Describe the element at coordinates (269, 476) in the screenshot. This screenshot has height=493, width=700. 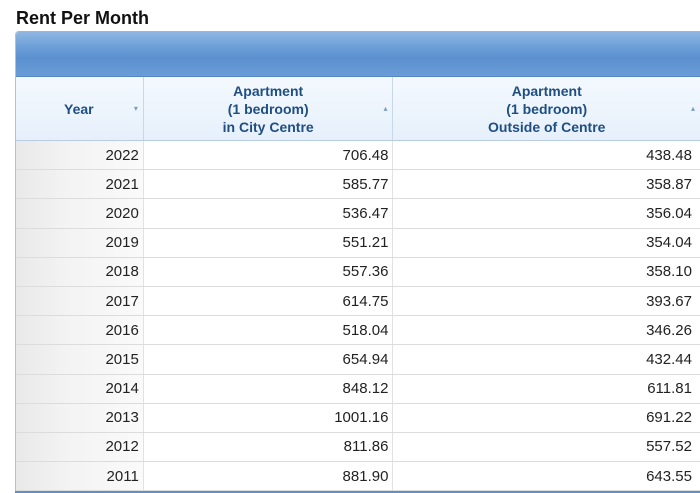
I see `table-cell-city: 881.90` at that location.